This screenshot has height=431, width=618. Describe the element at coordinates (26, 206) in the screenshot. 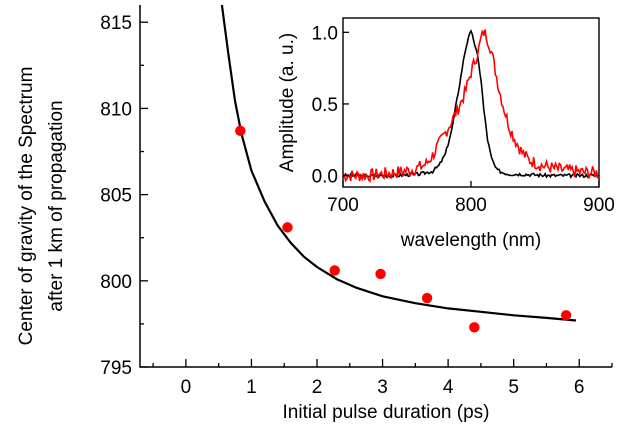

I see `y-axis-label-line-1: Center of gravity of the Spectrum` at that location.